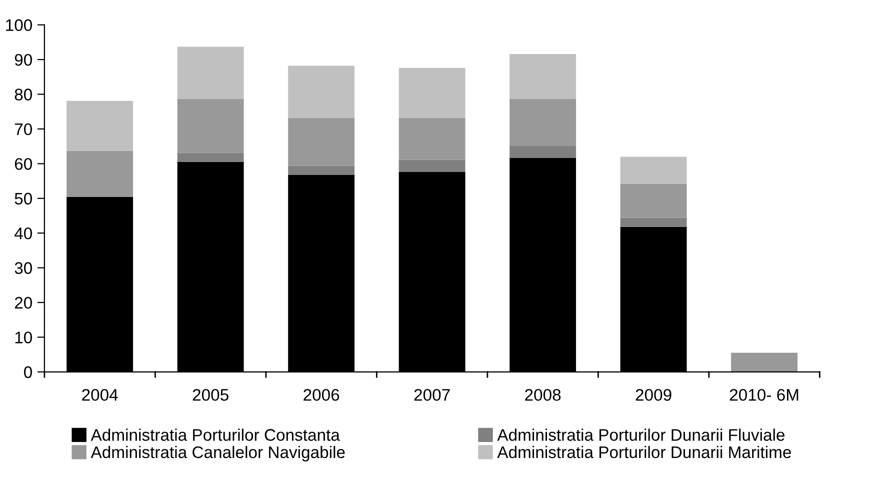 The image size is (889, 478). Describe the element at coordinates (23, 164) in the screenshot. I see `y-tick-label: 60` at that location.